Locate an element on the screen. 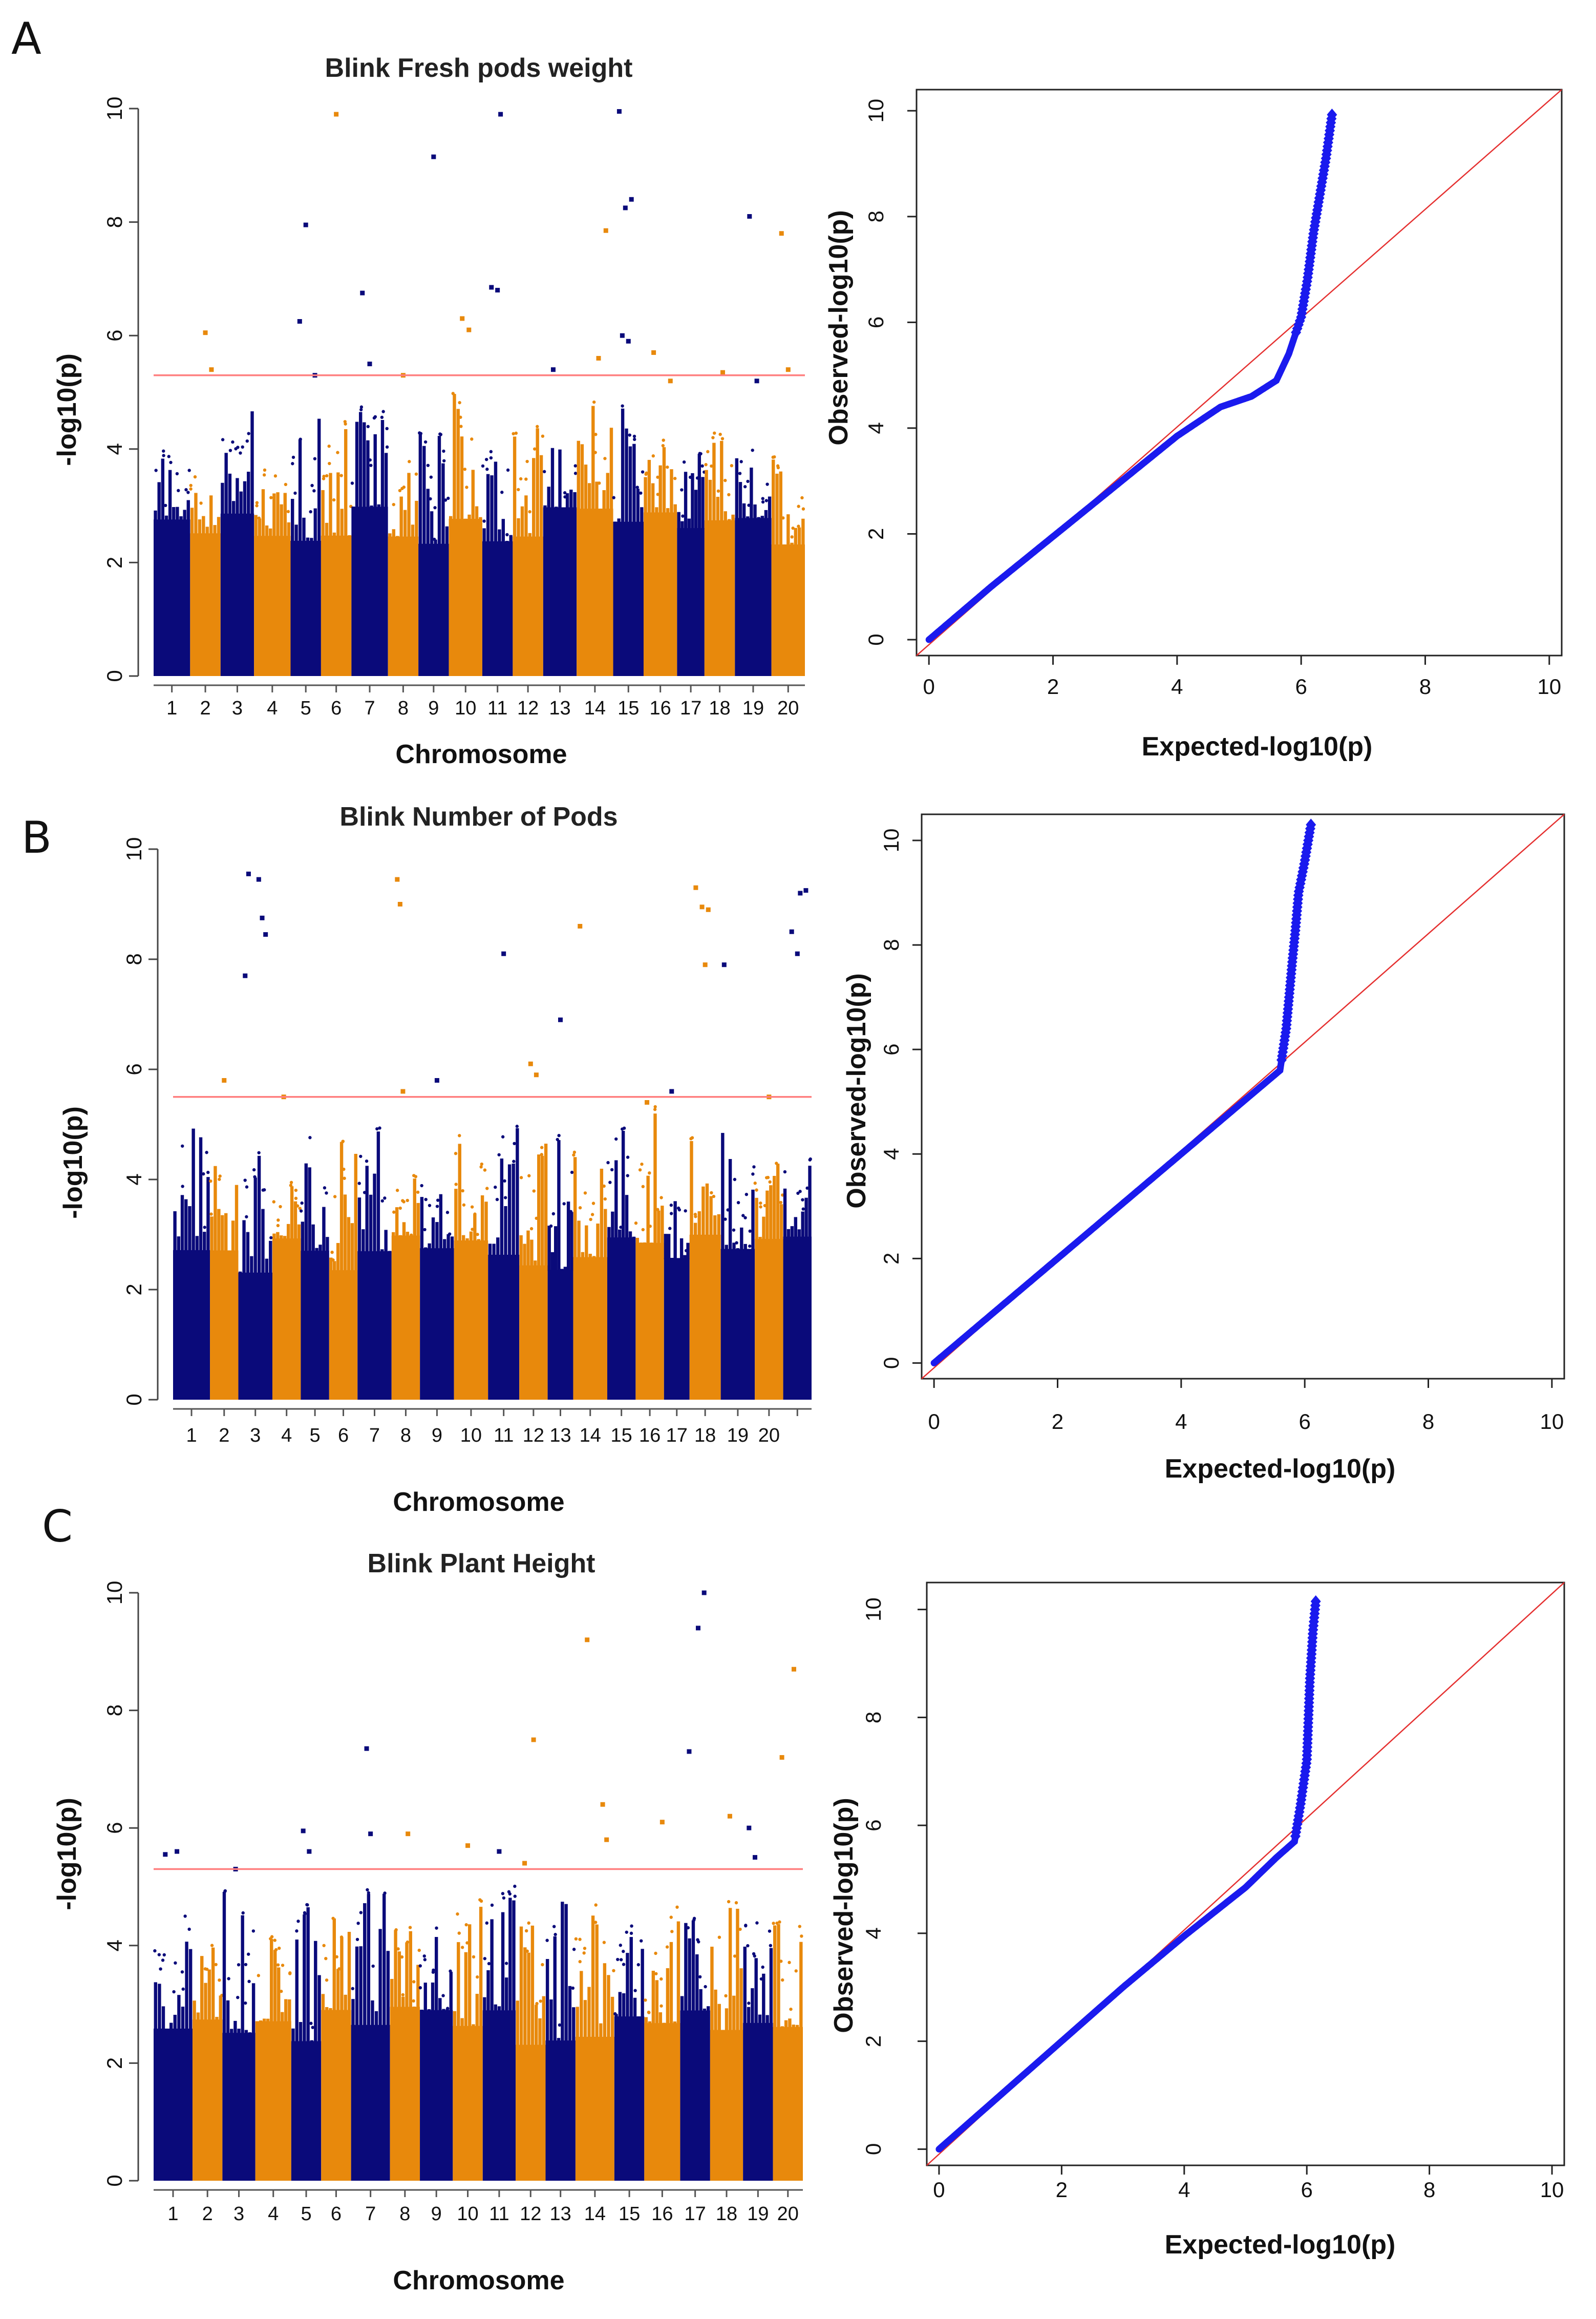  chromosome-tick-label: 7 is located at coordinates (370, 2214).